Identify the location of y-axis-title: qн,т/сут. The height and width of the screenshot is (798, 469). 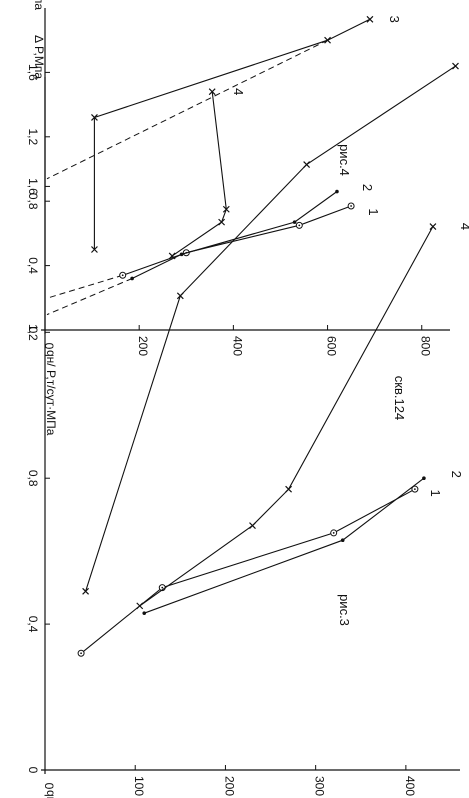
(51, 794).